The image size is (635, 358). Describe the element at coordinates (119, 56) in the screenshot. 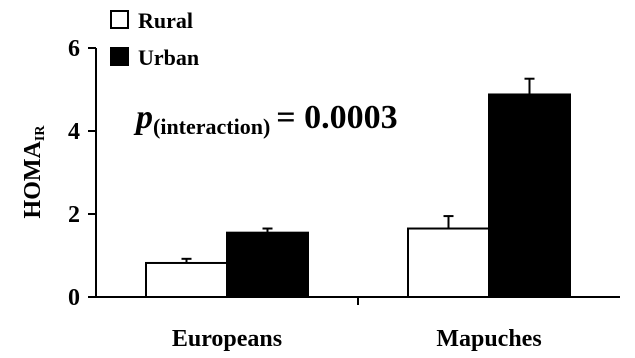

I see `legend-swatch-urban` at that location.